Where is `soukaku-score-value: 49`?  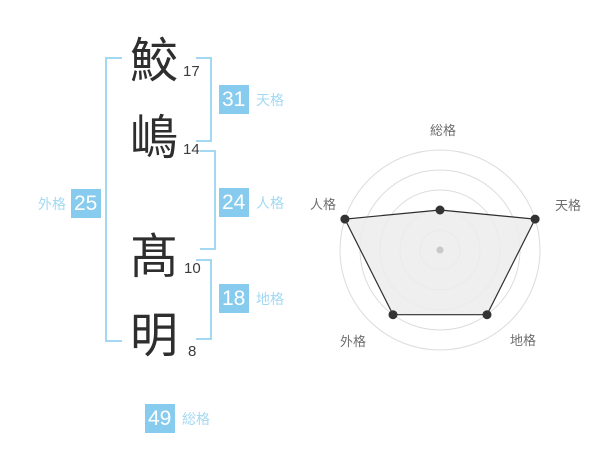
soukaku-score-value: 49 is located at coordinates (160, 418).